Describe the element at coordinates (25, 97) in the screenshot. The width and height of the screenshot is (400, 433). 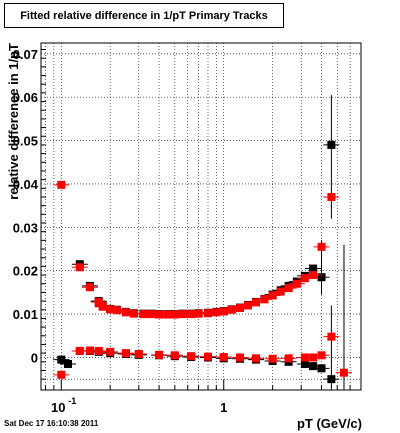
I see `y-tick-label: 0.06` at that location.